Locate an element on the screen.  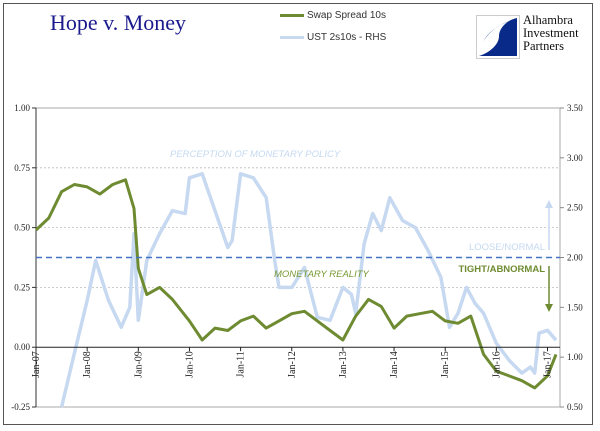
chart-title: Hope v. Money is located at coordinates (118, 22).